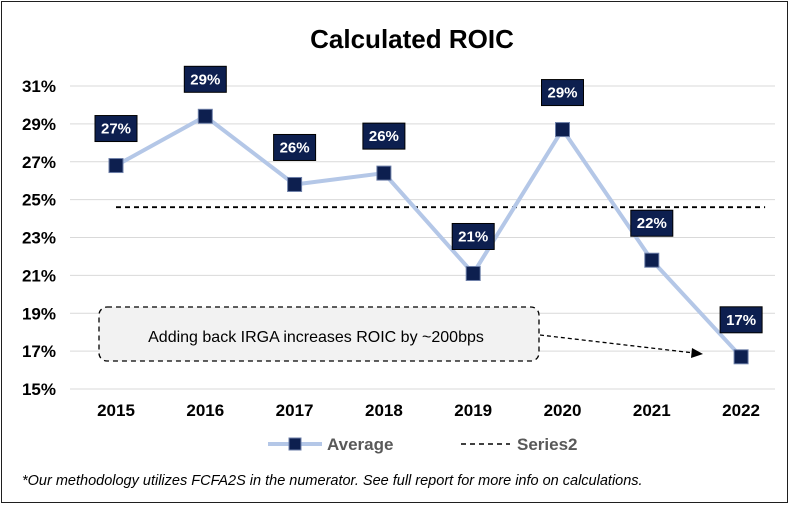 The width and height of the screenshot is (791, 506). Describe the element at coordinates (116, 410) in the screenshot. I see `x-tick-label: 2015` at that location.